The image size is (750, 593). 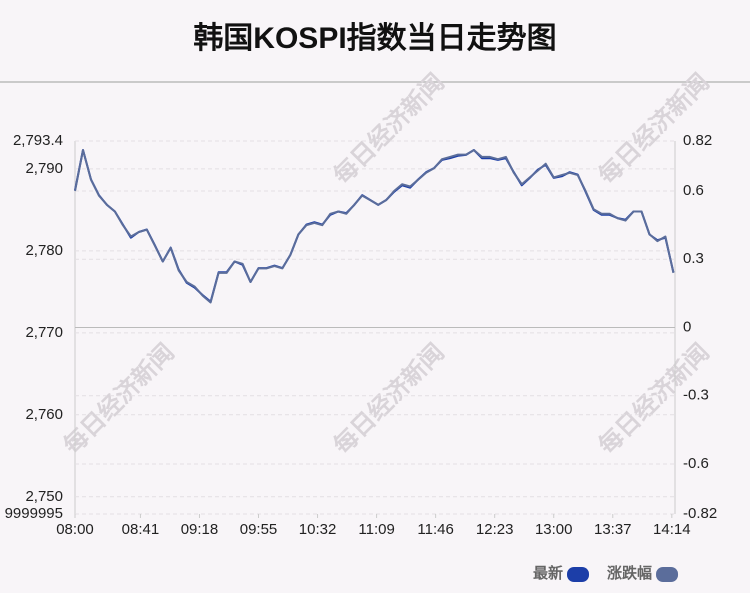 What do you see at coordinates (44, 250) in the screenshot?
I see `y-tick-label: 2,780` at bounding box center [44, 250].